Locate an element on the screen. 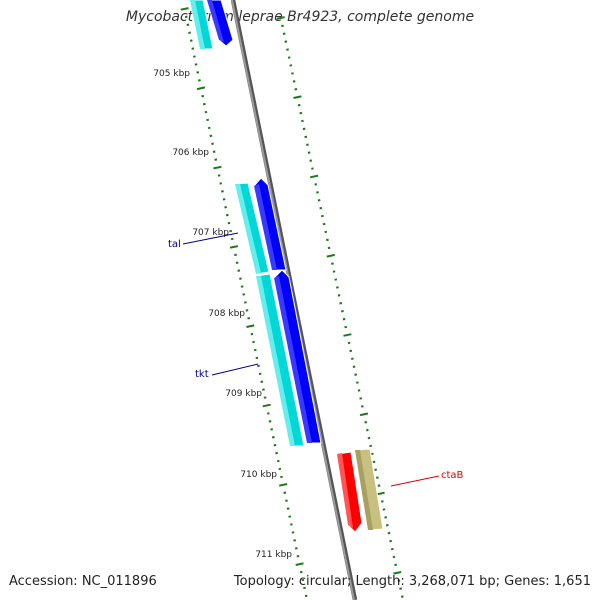 This screenshot has width=600, height=600. cds-feature-tal-cyan-shade is located at coordinates (248, 229).